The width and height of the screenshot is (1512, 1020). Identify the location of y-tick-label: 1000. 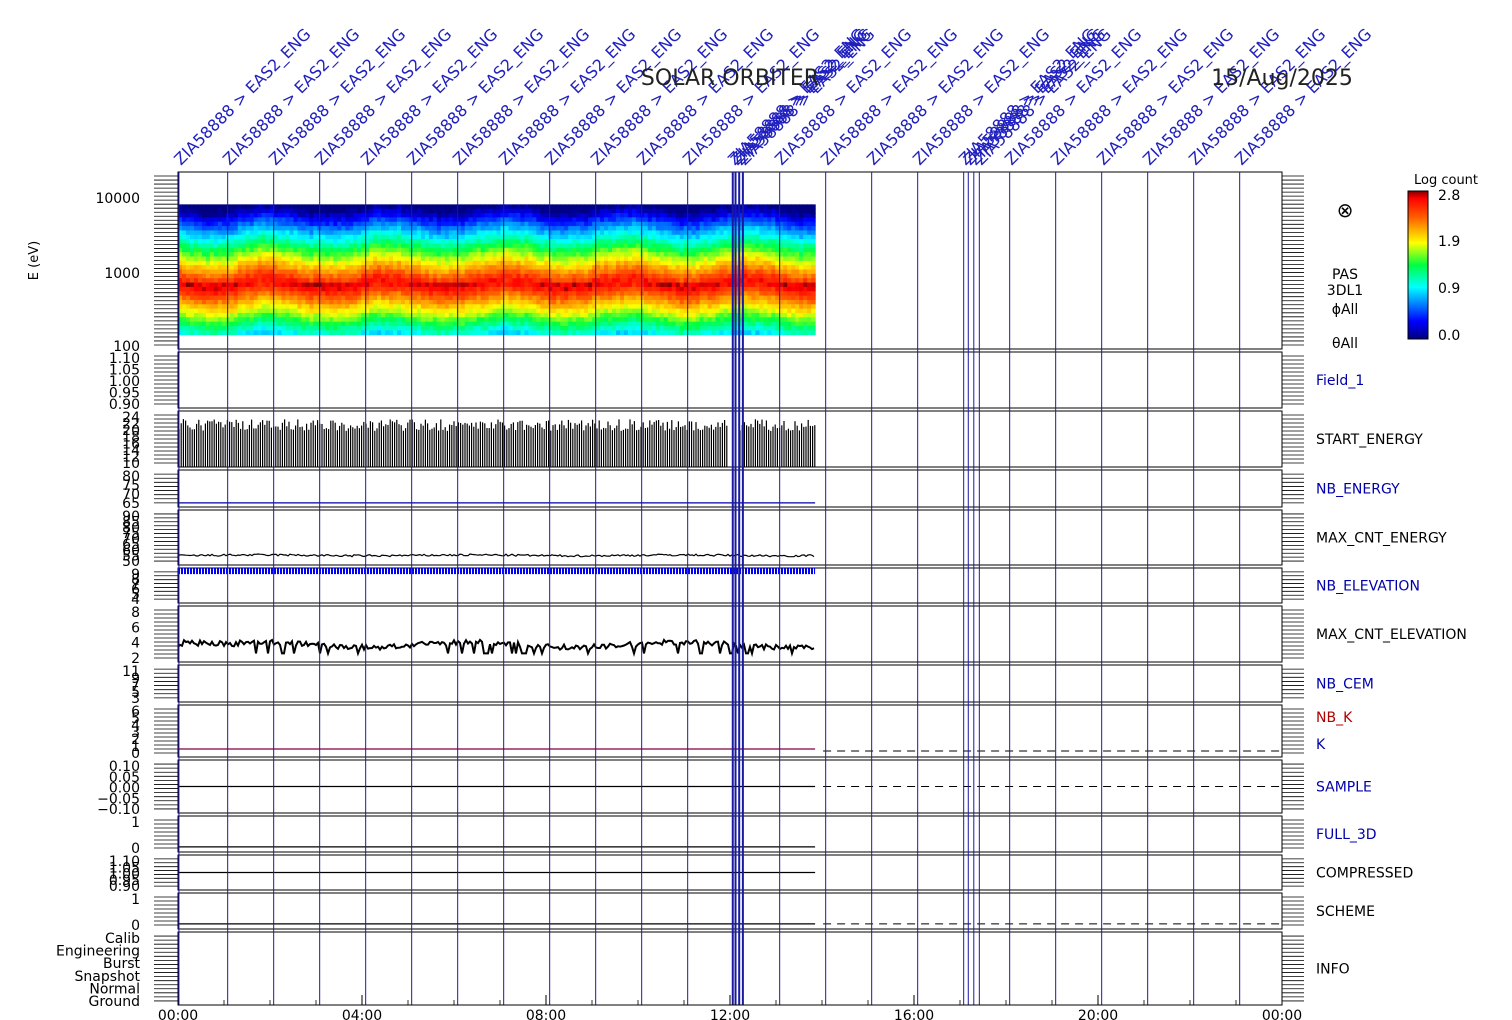
(122, 274).